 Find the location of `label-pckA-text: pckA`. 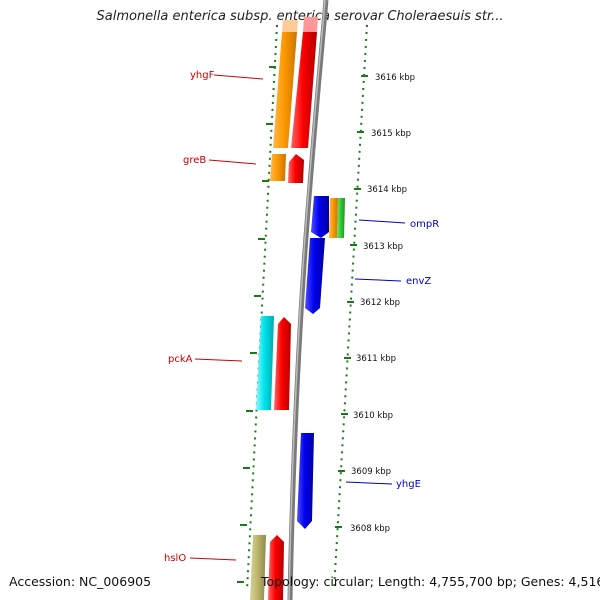

label-pckA-text: pckA is located at coordinates (180, 359).